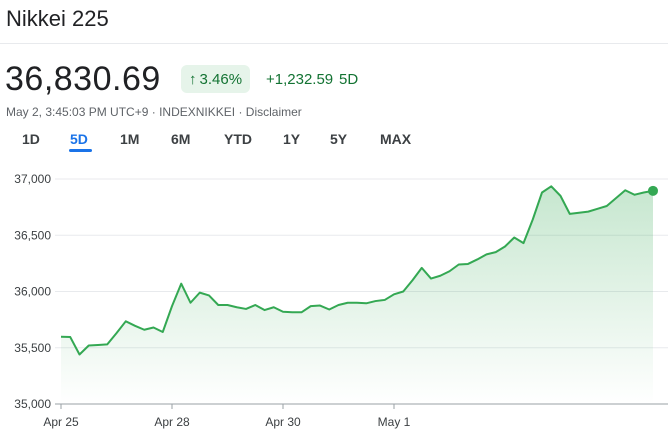 Image resolution: width=668 pixels, height=443 pixels. I want to click on active-tab-indicator, so click(80, 150).